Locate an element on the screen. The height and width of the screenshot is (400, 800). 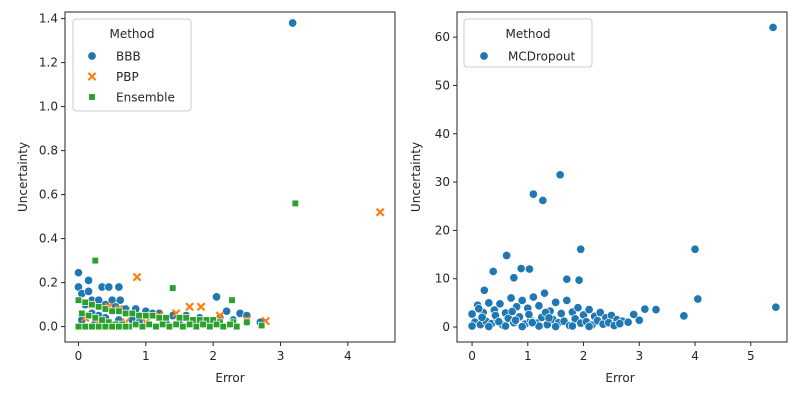
left-x-tick-label: 4 is located at coordinates (348, 356).